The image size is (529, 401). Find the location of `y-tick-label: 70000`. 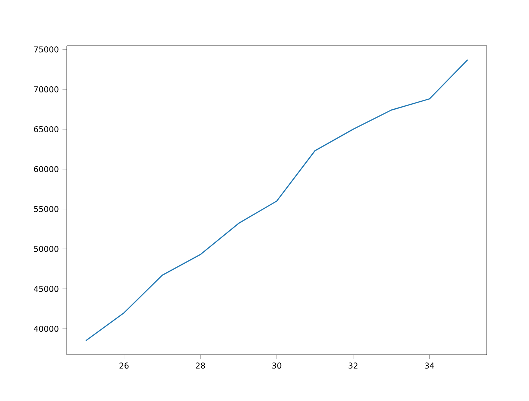

y-tick-label: 70000 is located at coordinates (46, 89).